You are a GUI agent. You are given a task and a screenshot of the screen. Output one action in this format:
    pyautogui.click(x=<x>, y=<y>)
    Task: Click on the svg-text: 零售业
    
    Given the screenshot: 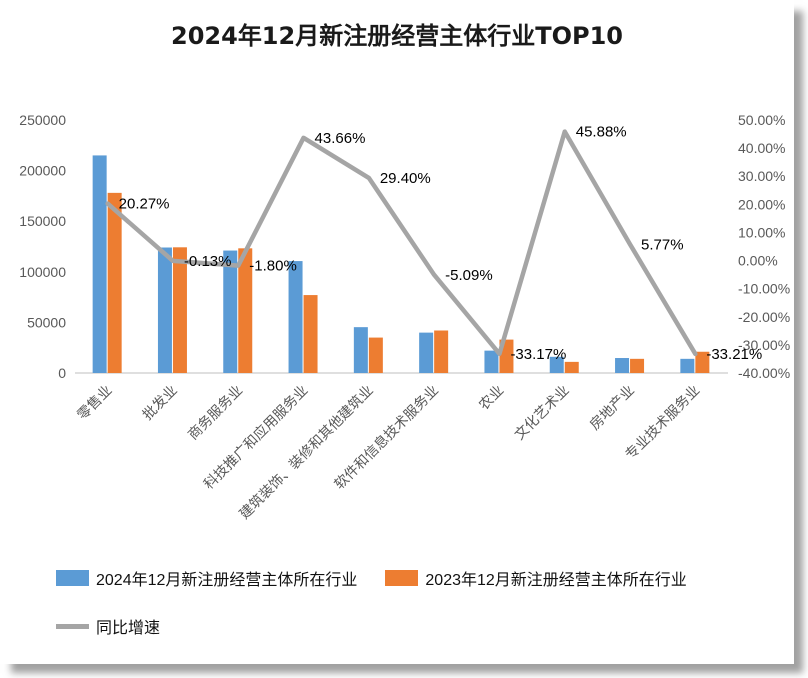 What is the action you would take?
    pyautogui.click(x=94, y=402)
    